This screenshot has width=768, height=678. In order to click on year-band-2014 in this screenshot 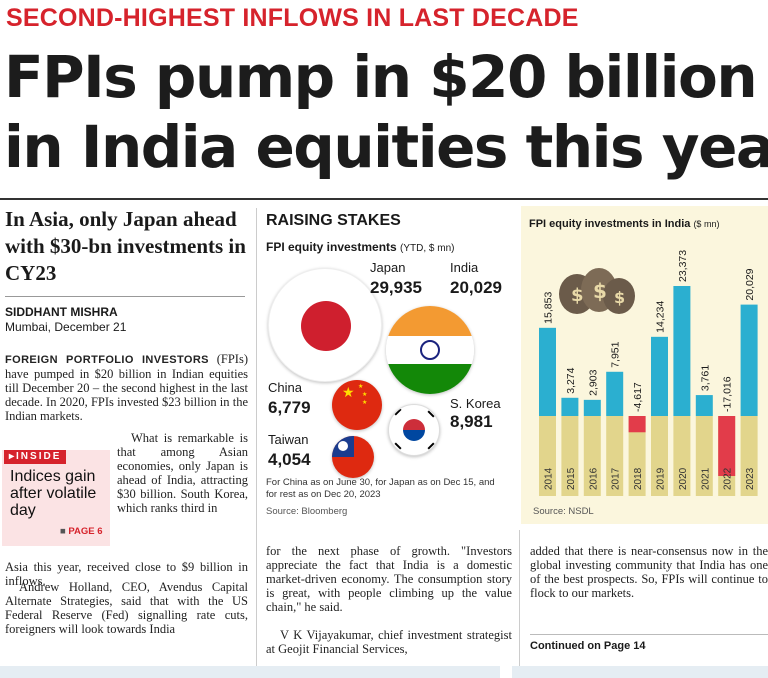, I will do `click(547, 456)`.